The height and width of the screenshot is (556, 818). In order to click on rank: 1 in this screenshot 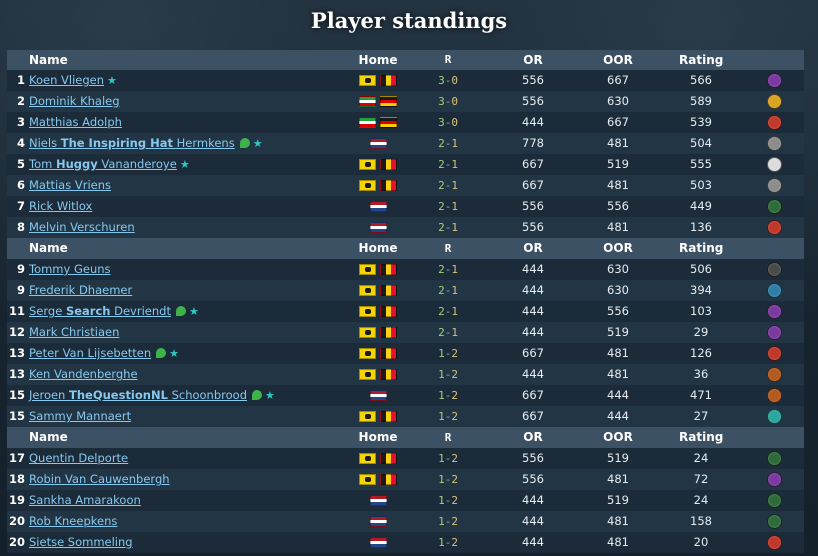, I will do `click(20, 80)`.